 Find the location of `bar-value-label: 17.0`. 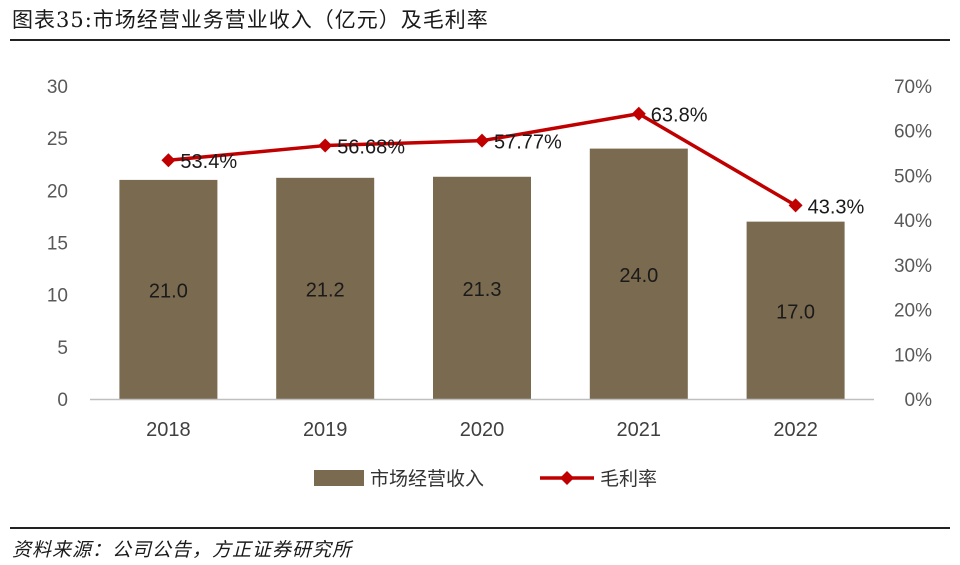

bar-value-label: 17.0 is located at coordinates (795, 312).